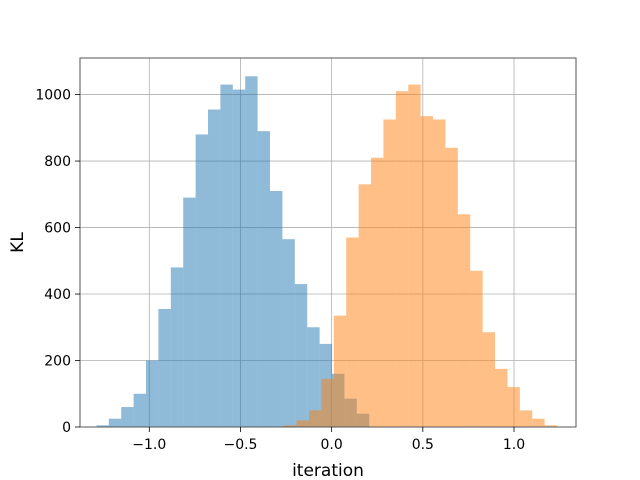  Describe the element at coordinates (66, 428) in the screenshot. I see `y-tick-label: 0` at that location.